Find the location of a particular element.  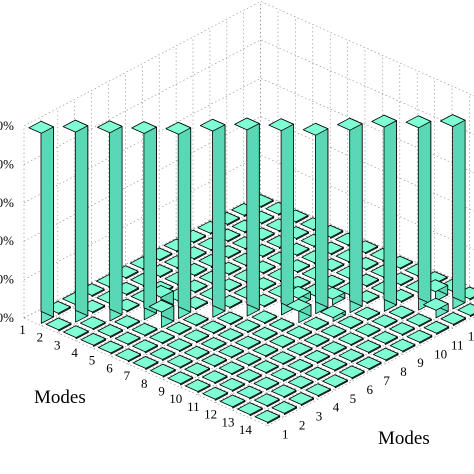

row-tick-label: 14 is located at coordinates (246, 429).